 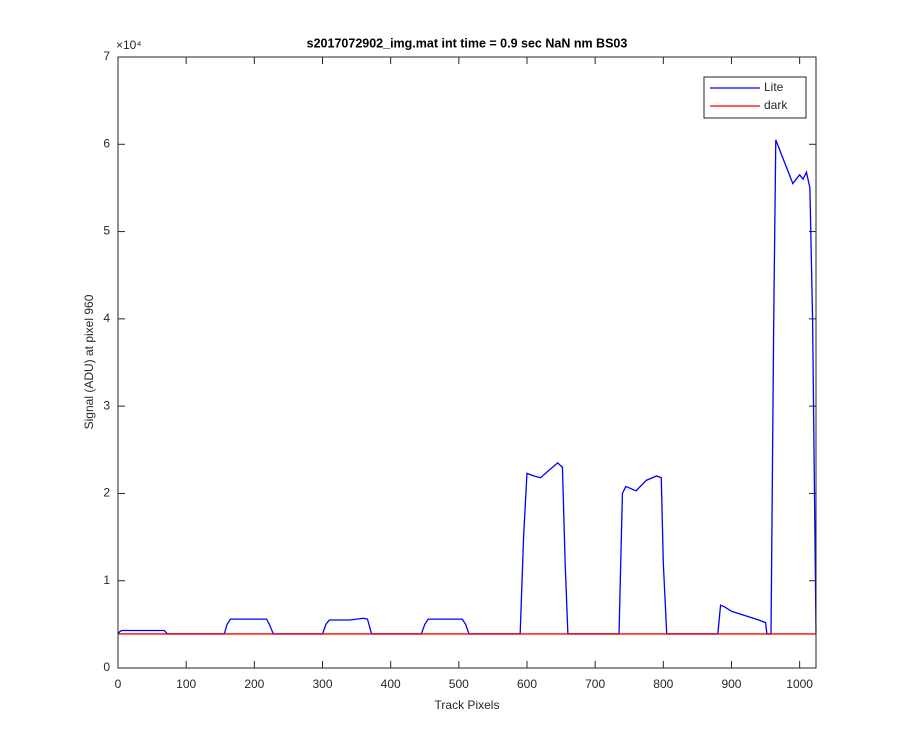 I want to click on x-tick-label: 0, so click(x=118, y=684).